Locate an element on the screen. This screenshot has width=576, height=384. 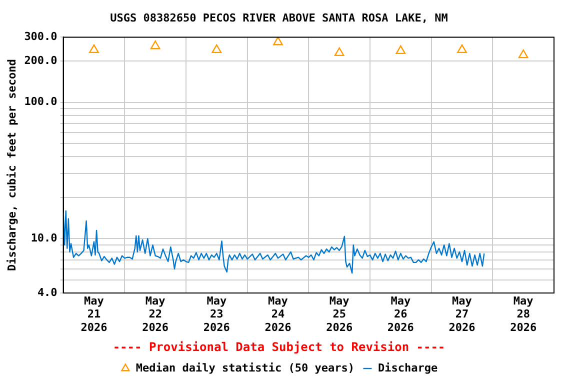
x-tick-label: May 21 2026 is located at coordinates (94, 314).